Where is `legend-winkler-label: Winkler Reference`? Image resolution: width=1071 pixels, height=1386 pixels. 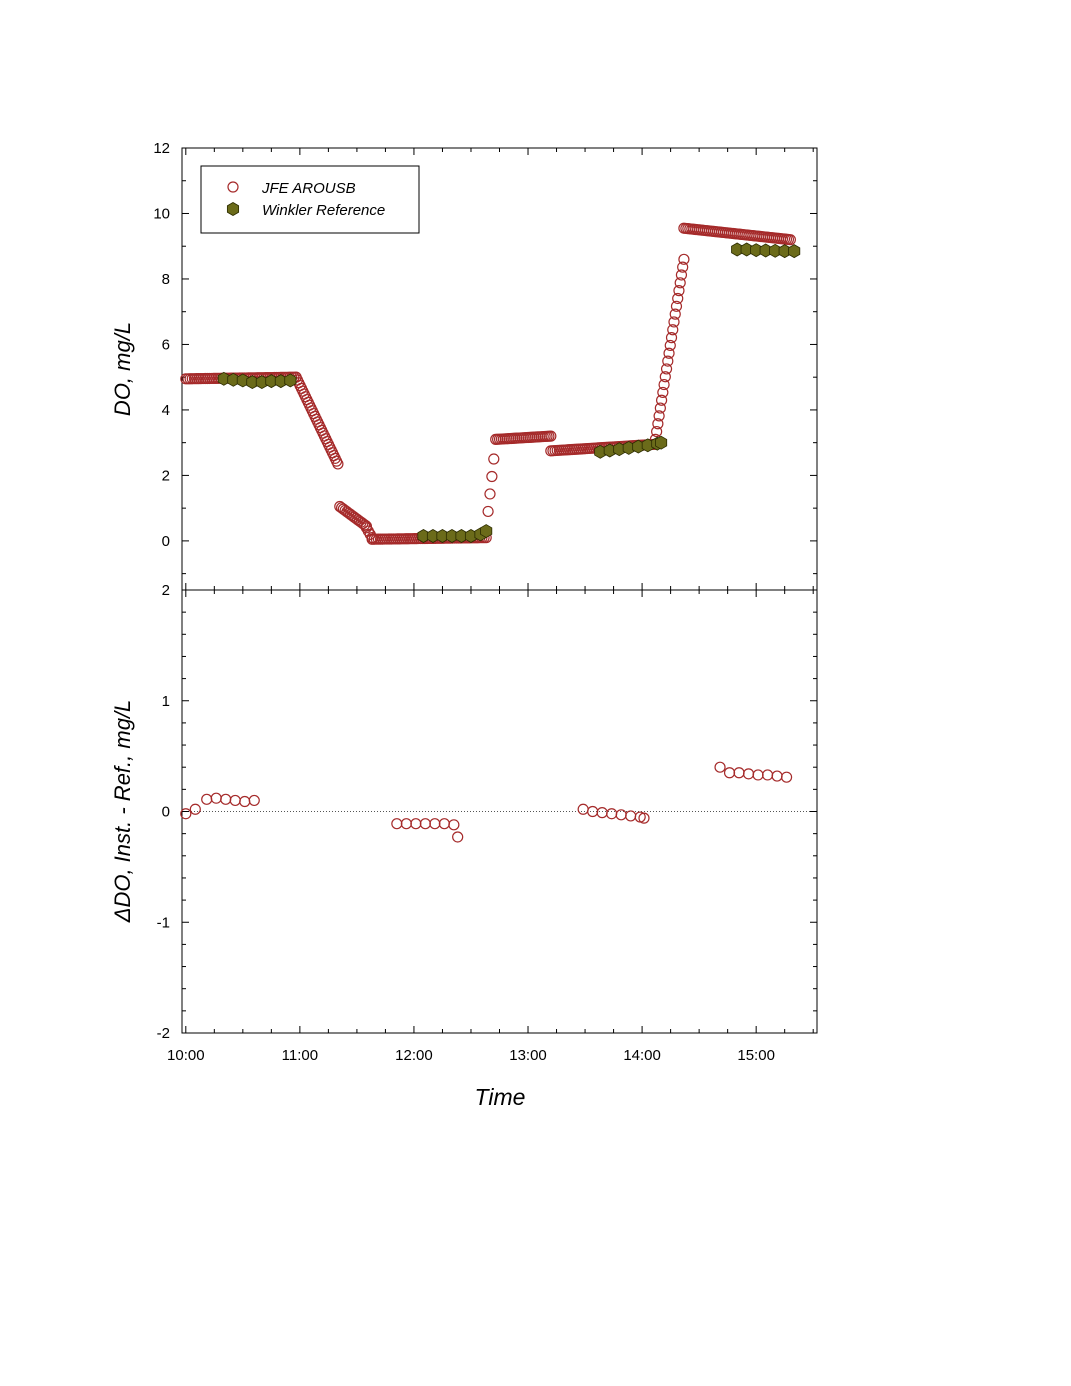
legend-winkler-label: Winkler Reference is located at coordinates (323, 210).